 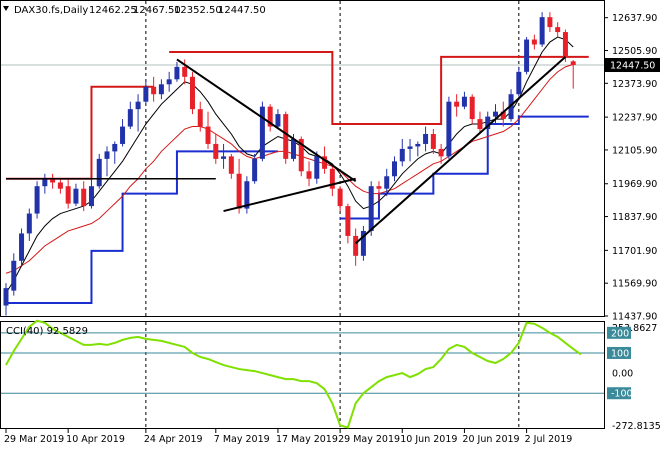 I want to click on high-value: 12467.50, so click(x=157, y=10).